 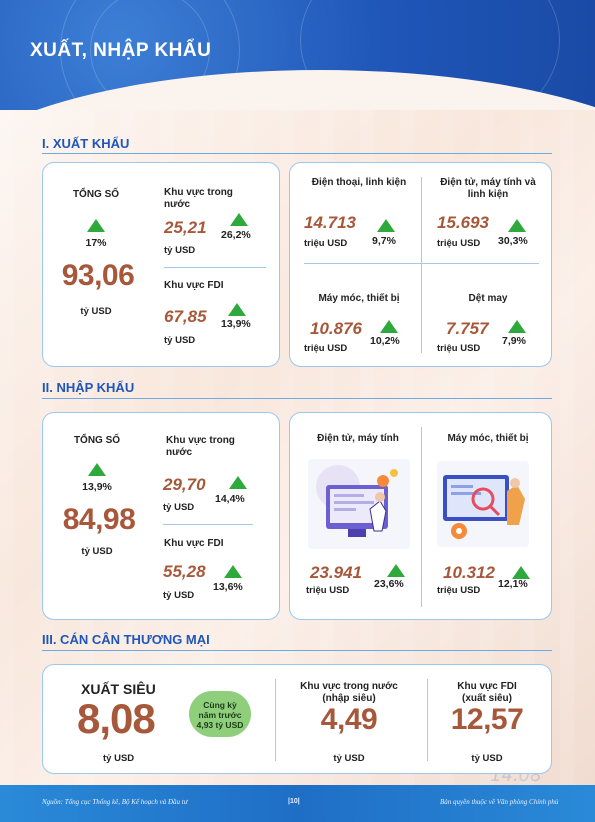 What do you see at coordinates (220, 705) in the screenshot?
I see `same-period-line: Cùng kỳ` at bounding box center [220, 705].